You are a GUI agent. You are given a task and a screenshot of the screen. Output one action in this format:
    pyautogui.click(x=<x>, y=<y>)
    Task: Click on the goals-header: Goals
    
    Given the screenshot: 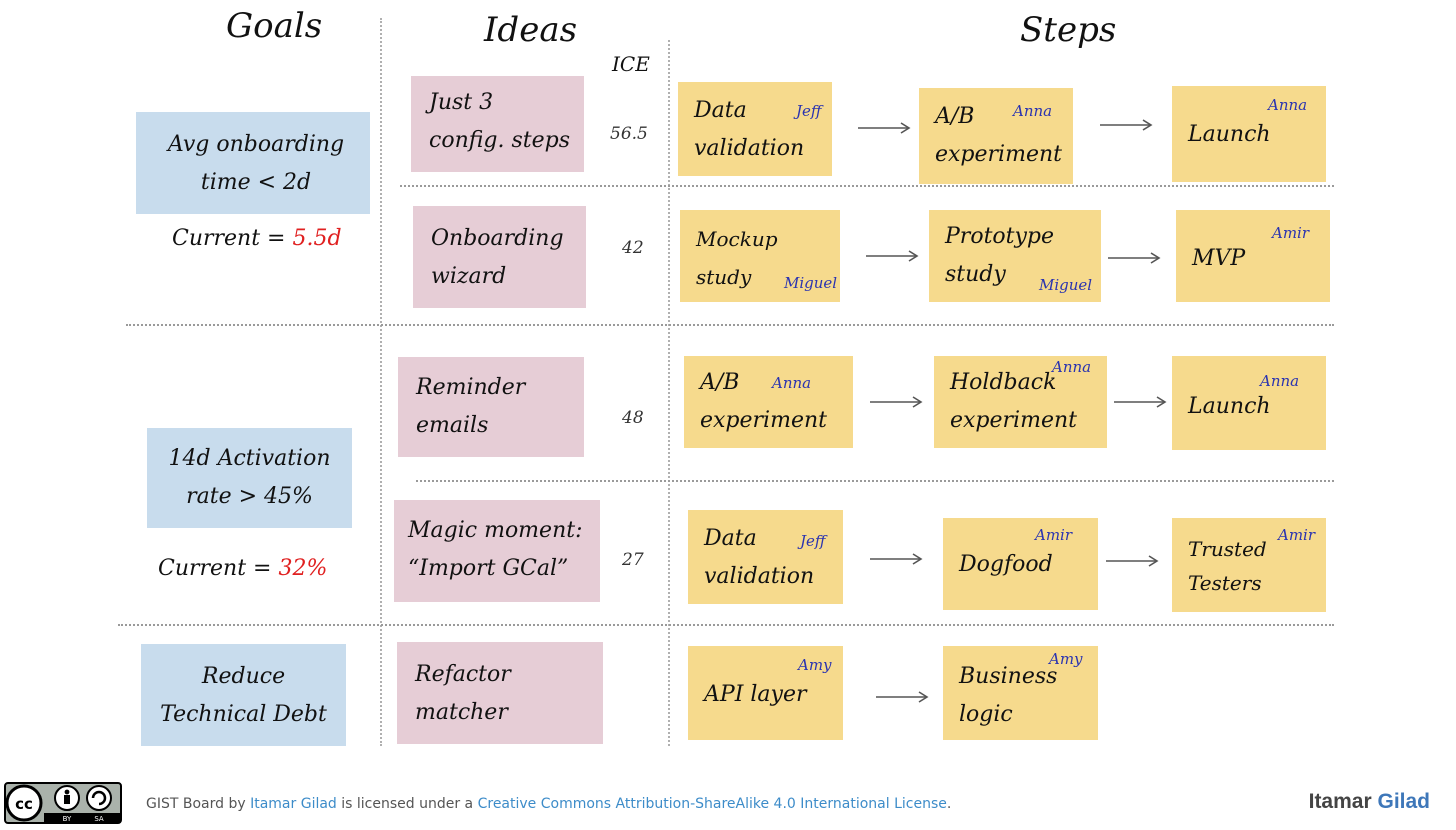 What is the action you would take?
    pyautogui.click(x=274, y=26)
    